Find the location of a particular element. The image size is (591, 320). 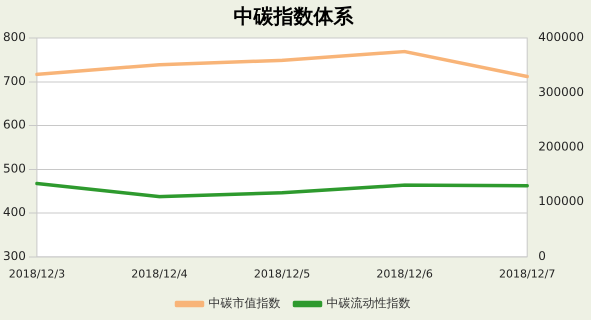

y-tick-label: 400 is located at coordinates (14, 212).